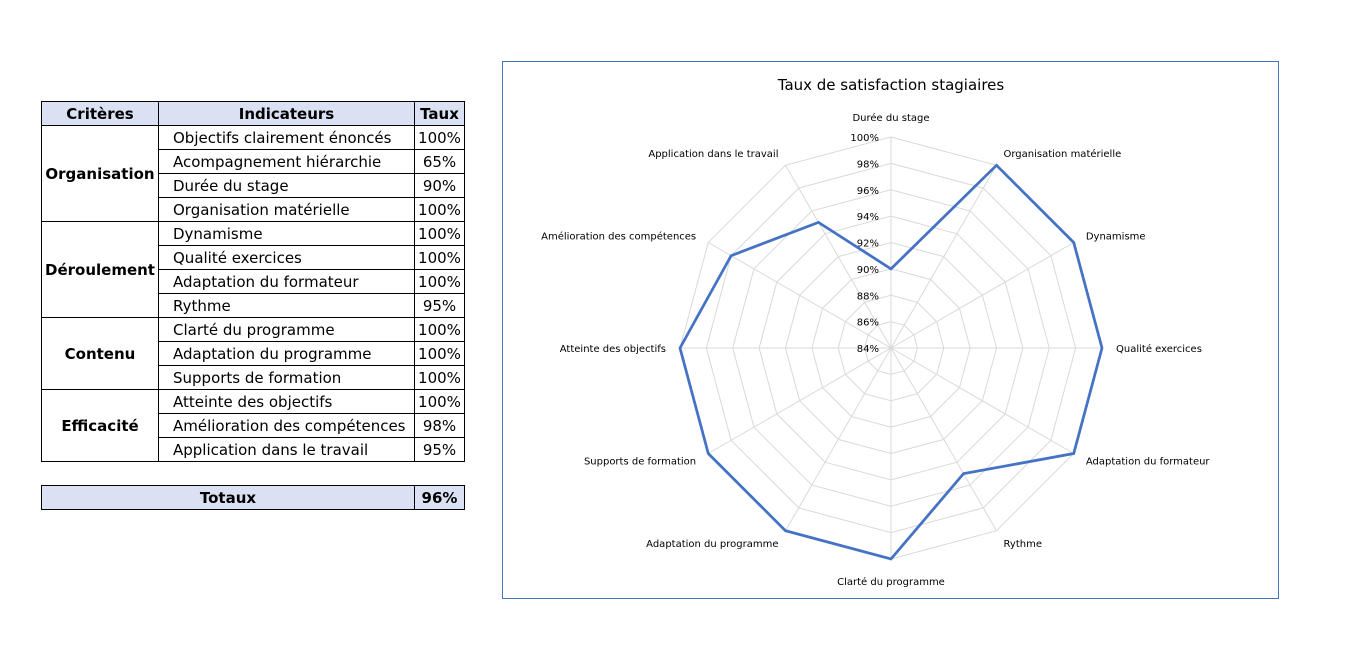  What do you see at coordinates (868, 191) in the screenshot?
I see `tick-label: 96%` at bounding box center [868, 191].